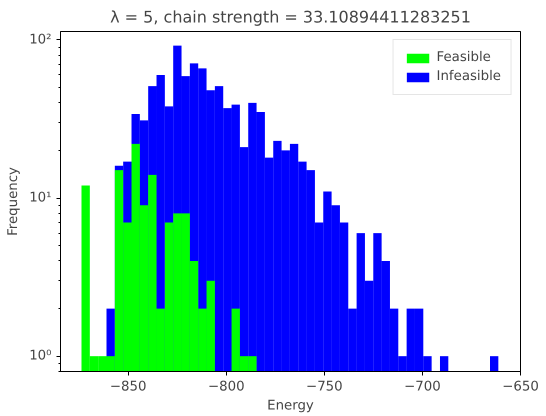  Describe the element at coordinates (40, 40) in the screenshot. I see `y-tick-label: 10²` at that location.